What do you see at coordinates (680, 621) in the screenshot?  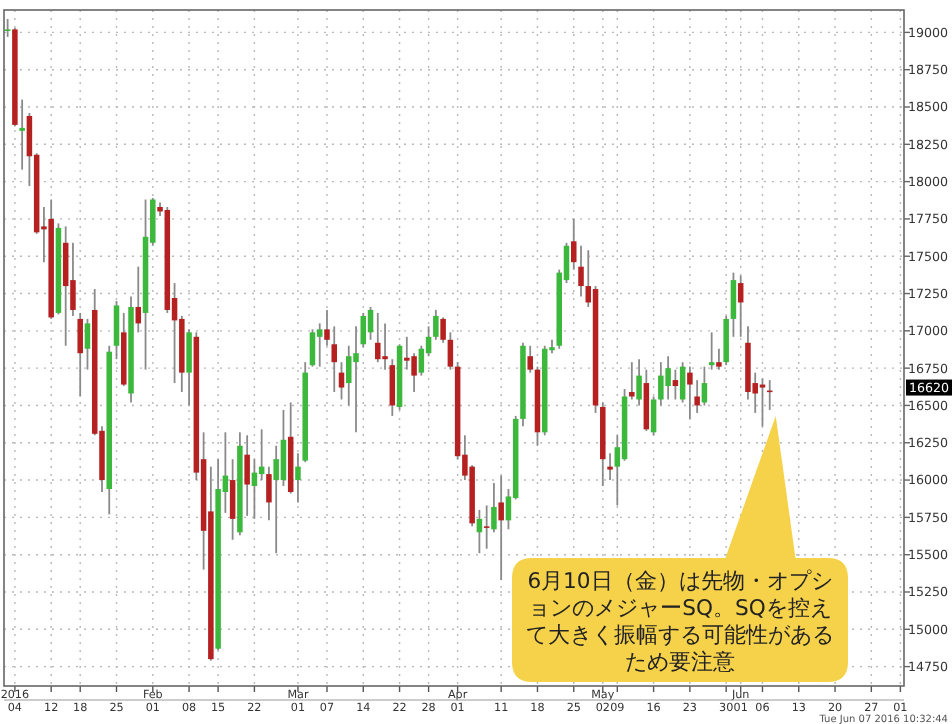 I see `annotation: 6月10日（金）は先物・オプションのメジャーSQ。SQを控えて大きく振幅する可能性があるため要注意` at bounding box center [680, 621].